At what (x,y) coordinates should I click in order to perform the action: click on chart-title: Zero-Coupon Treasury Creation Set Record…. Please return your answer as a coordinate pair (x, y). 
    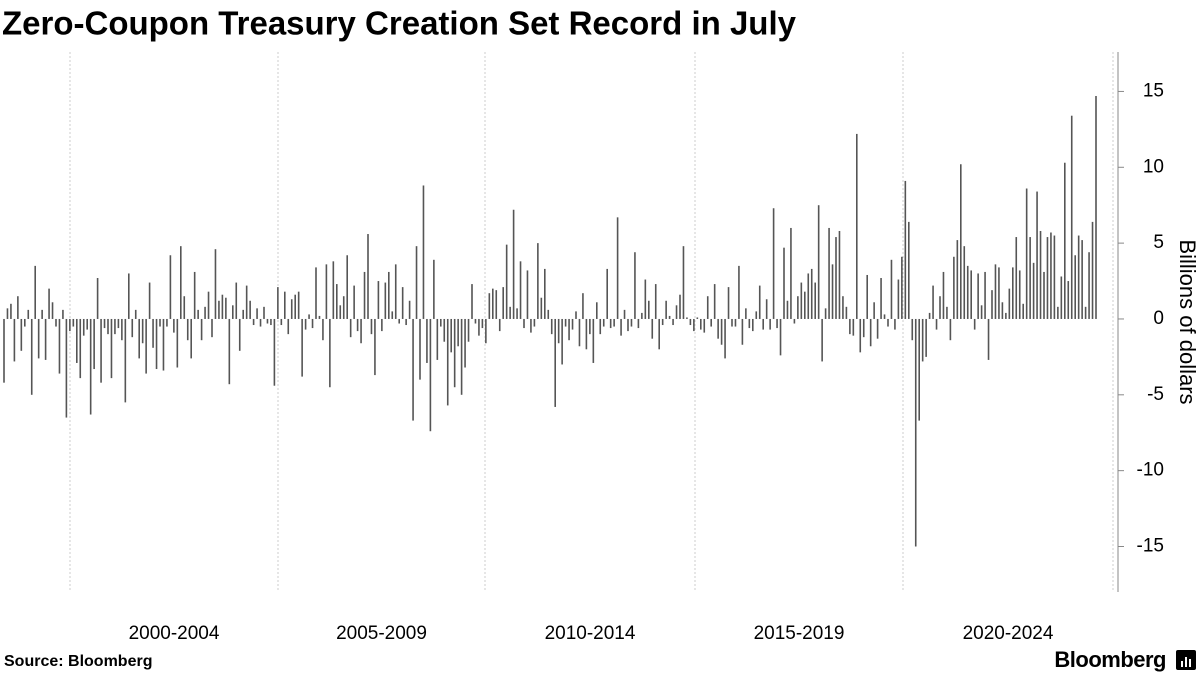
    Looking at the image, I should click on (399, 23).